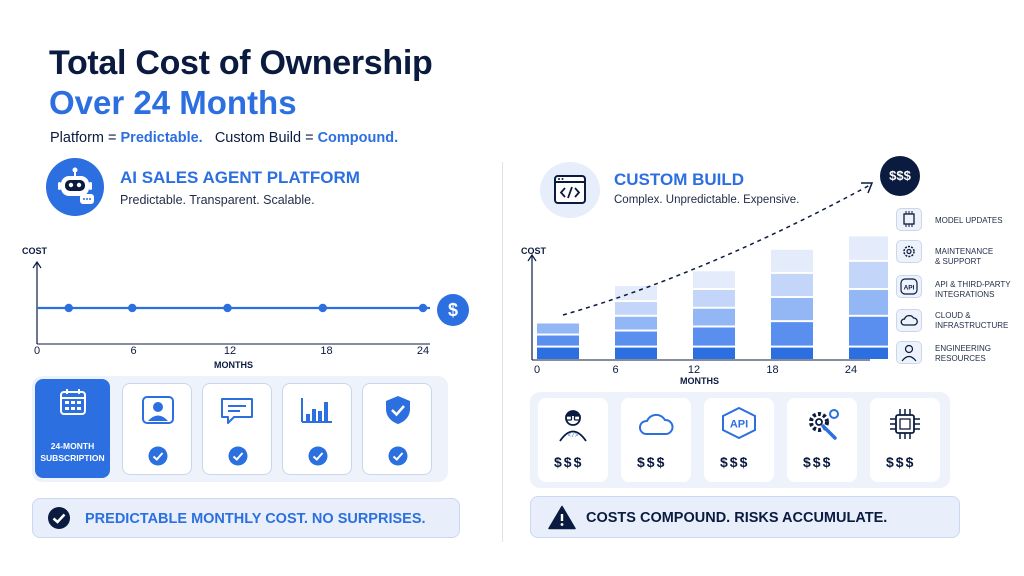 The width and height of the screenshot is (1024, 576). Describe the element at coordinates (909, 352) in the screenshot. I see `legend-engineer-icon` at that location.